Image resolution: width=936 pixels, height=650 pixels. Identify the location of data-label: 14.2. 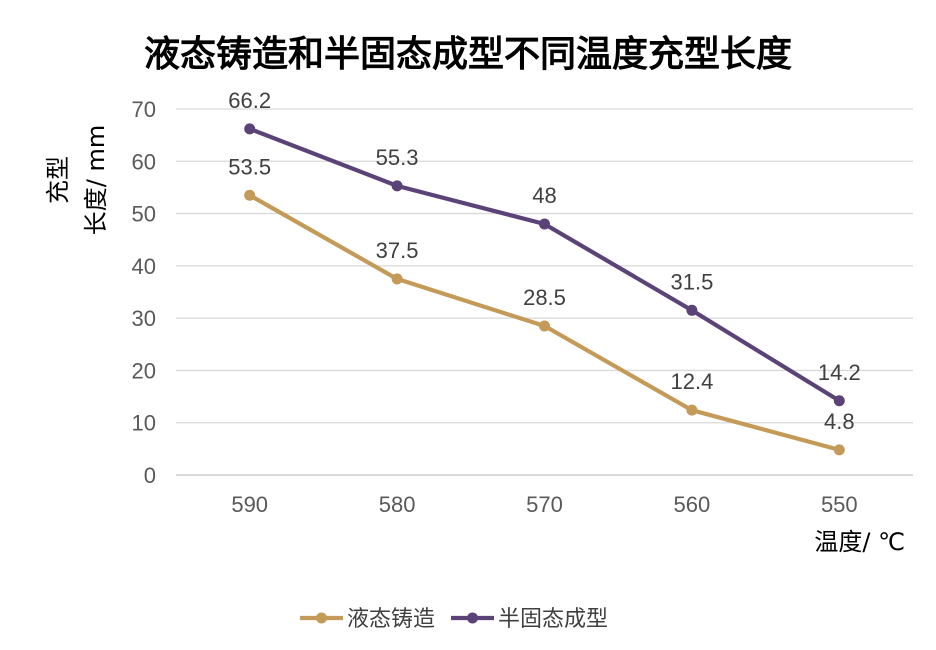
(839, 372).